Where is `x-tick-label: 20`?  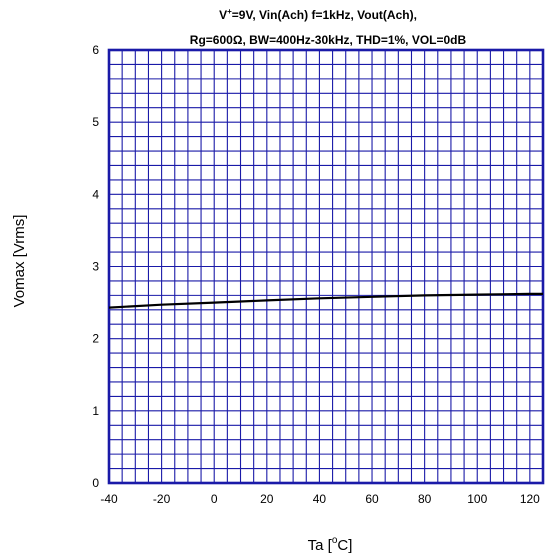 x-tick-label: 20 is located at coordinates (267, 499).